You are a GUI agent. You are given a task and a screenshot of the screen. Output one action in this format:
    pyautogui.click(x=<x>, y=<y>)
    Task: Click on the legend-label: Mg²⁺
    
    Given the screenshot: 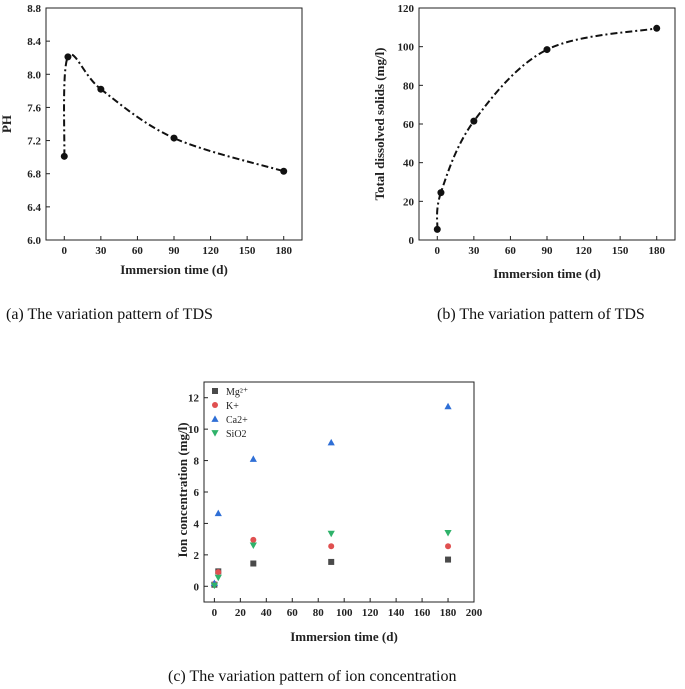 What is the action you would take?
    pyautogui.click(x=237, y=392)
    